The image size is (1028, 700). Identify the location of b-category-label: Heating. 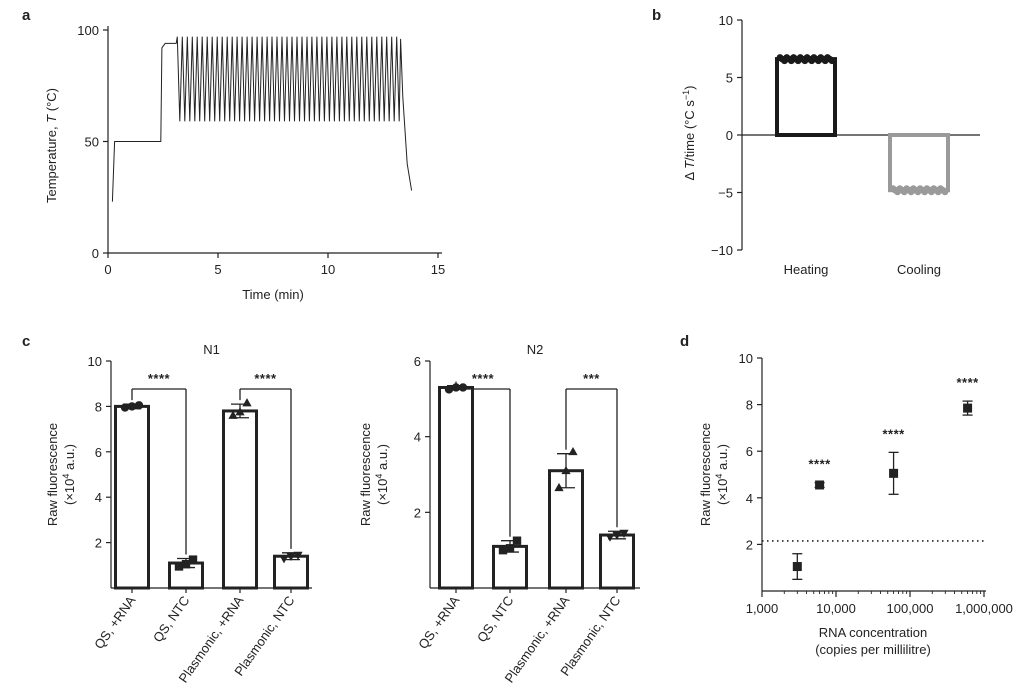
(806, 269).